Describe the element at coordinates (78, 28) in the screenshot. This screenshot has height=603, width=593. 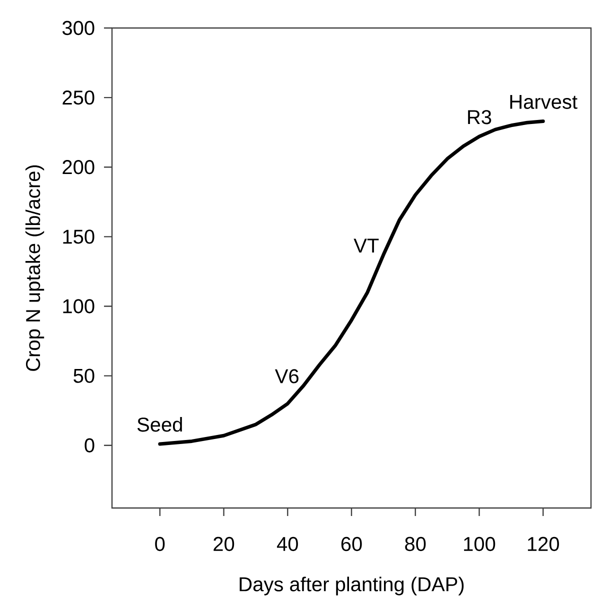
I see `y-tick-label: 300` at that location.